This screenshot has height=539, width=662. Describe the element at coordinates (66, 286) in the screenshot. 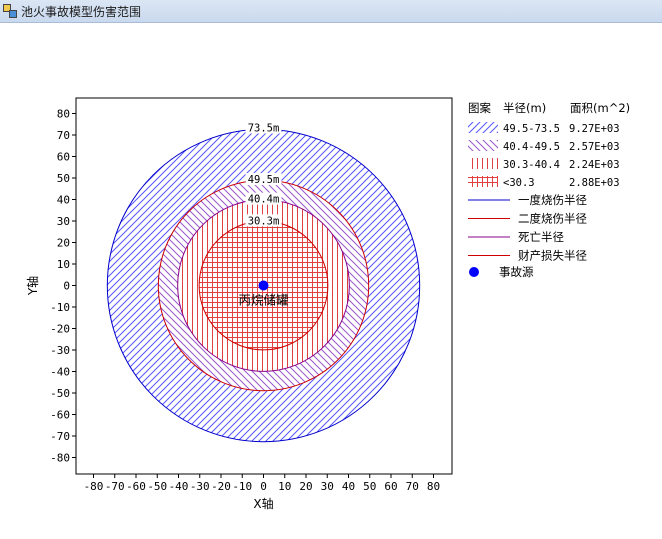

I see `y-tick-label: 0` at that location.